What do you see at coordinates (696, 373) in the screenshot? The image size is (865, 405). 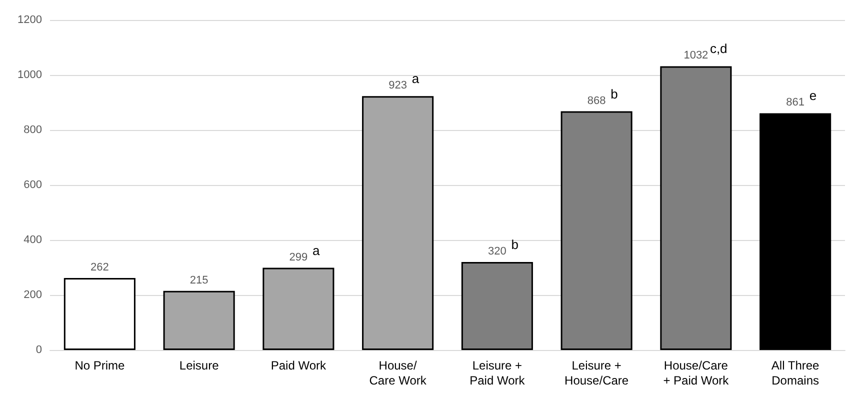 I see `x-tick-label: House/Care + Paid Work` at bounding box center [696, 373].